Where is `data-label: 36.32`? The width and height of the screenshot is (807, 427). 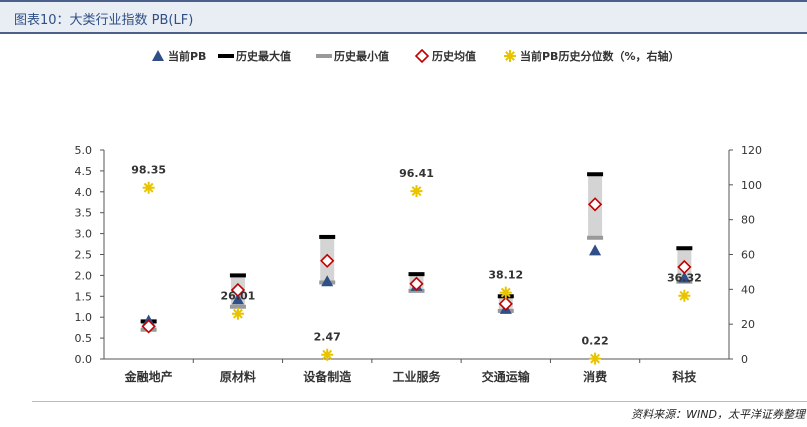
data-label: 36.32 is located at coordinates (684, 278).